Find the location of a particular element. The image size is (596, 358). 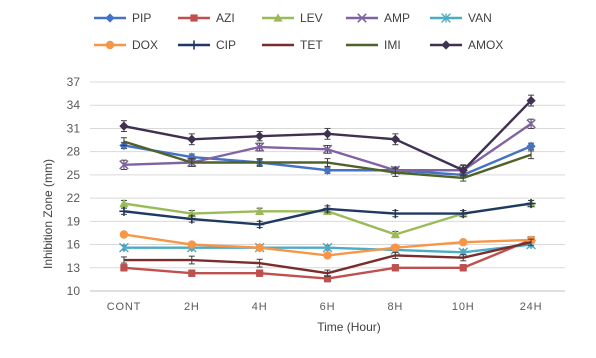

series-imi is located at coordinates (327, 159).